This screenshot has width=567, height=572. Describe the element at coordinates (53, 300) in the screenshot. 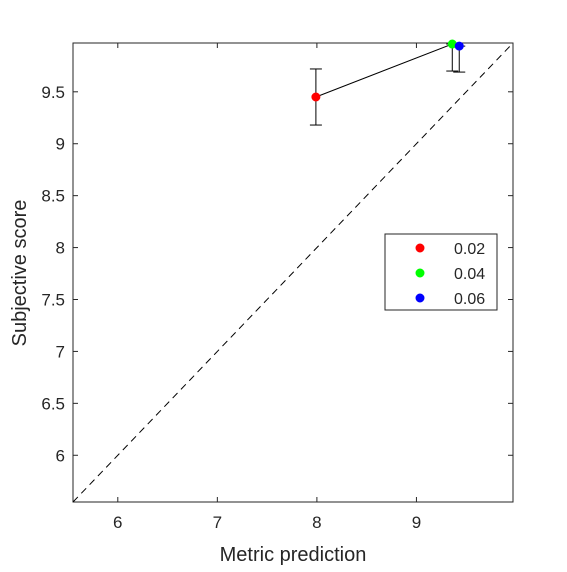

I see `y-tick-label: 7.5` at that location.